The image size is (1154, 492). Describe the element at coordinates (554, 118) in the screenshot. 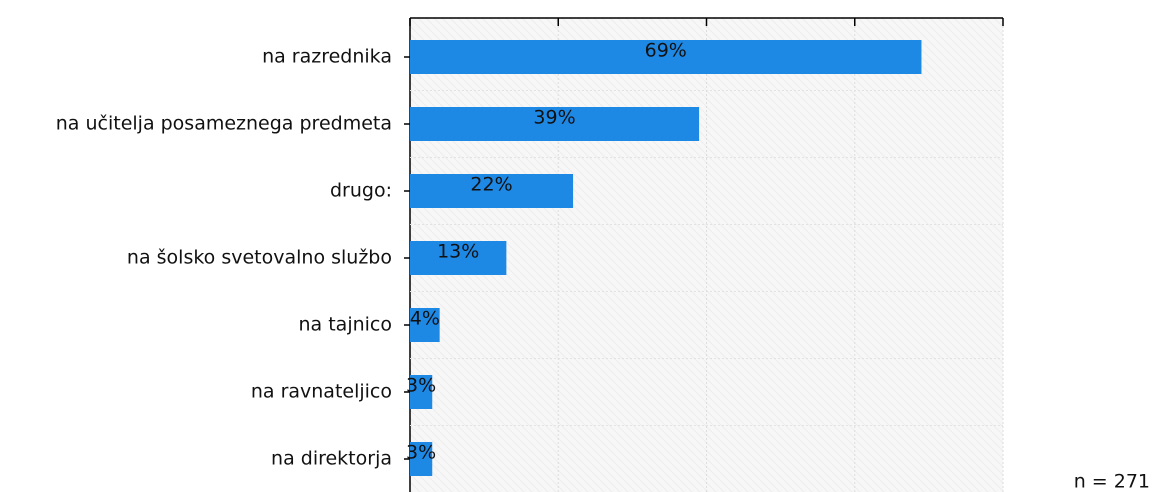

I see `value-label: 39%` at that location.